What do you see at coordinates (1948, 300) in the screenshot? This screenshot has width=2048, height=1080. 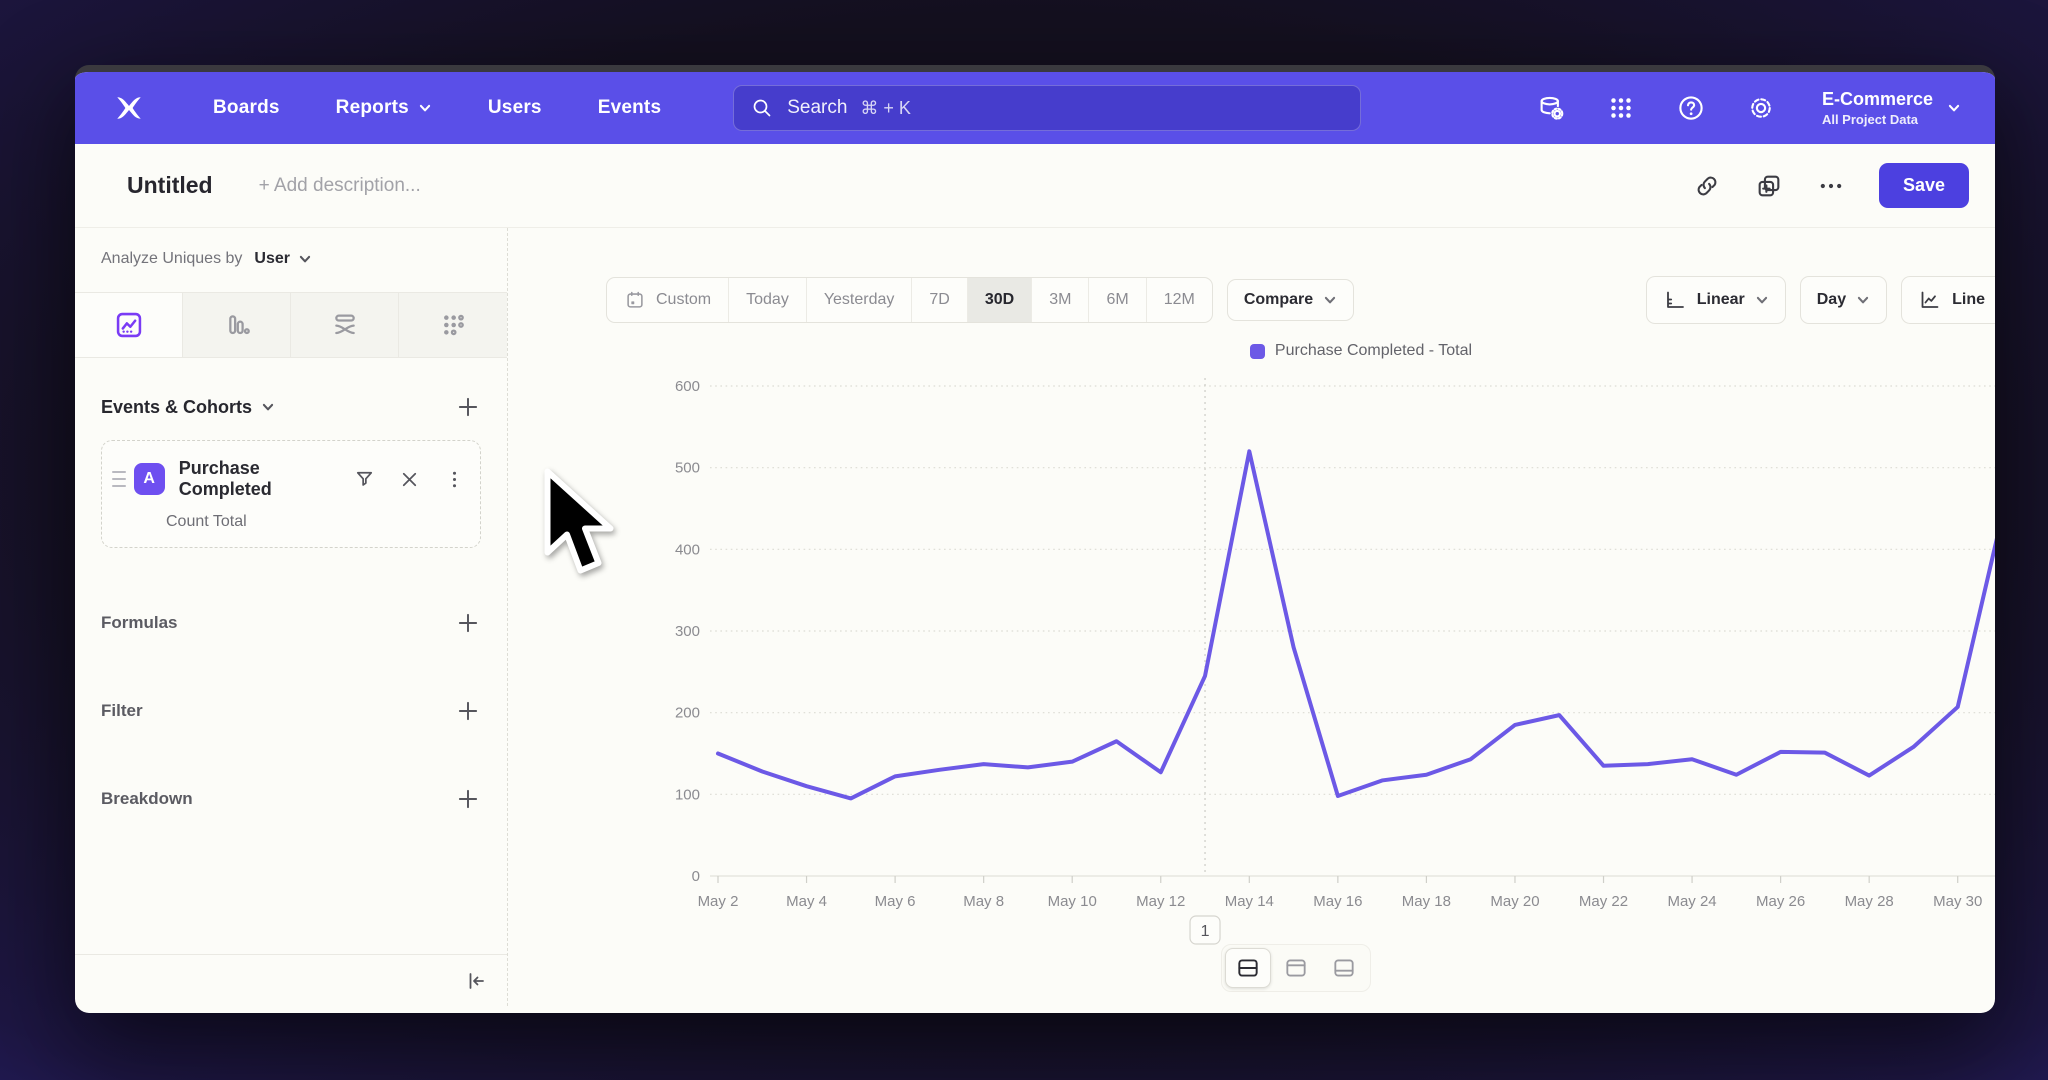 I see `chart-type-dropdown: Line` at bounding box center [1948, 300].